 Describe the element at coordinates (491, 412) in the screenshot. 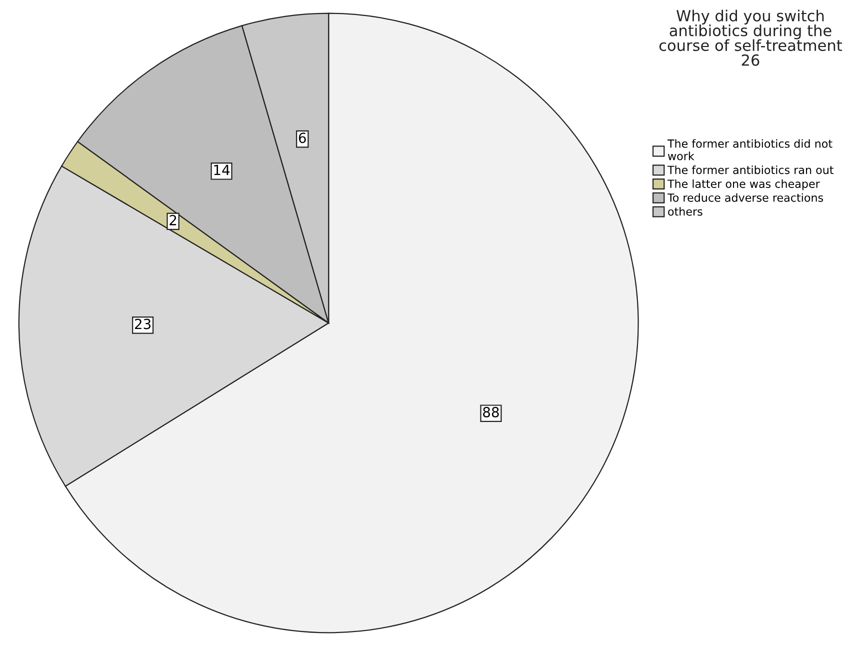

I see `data-label: 88` at that location.